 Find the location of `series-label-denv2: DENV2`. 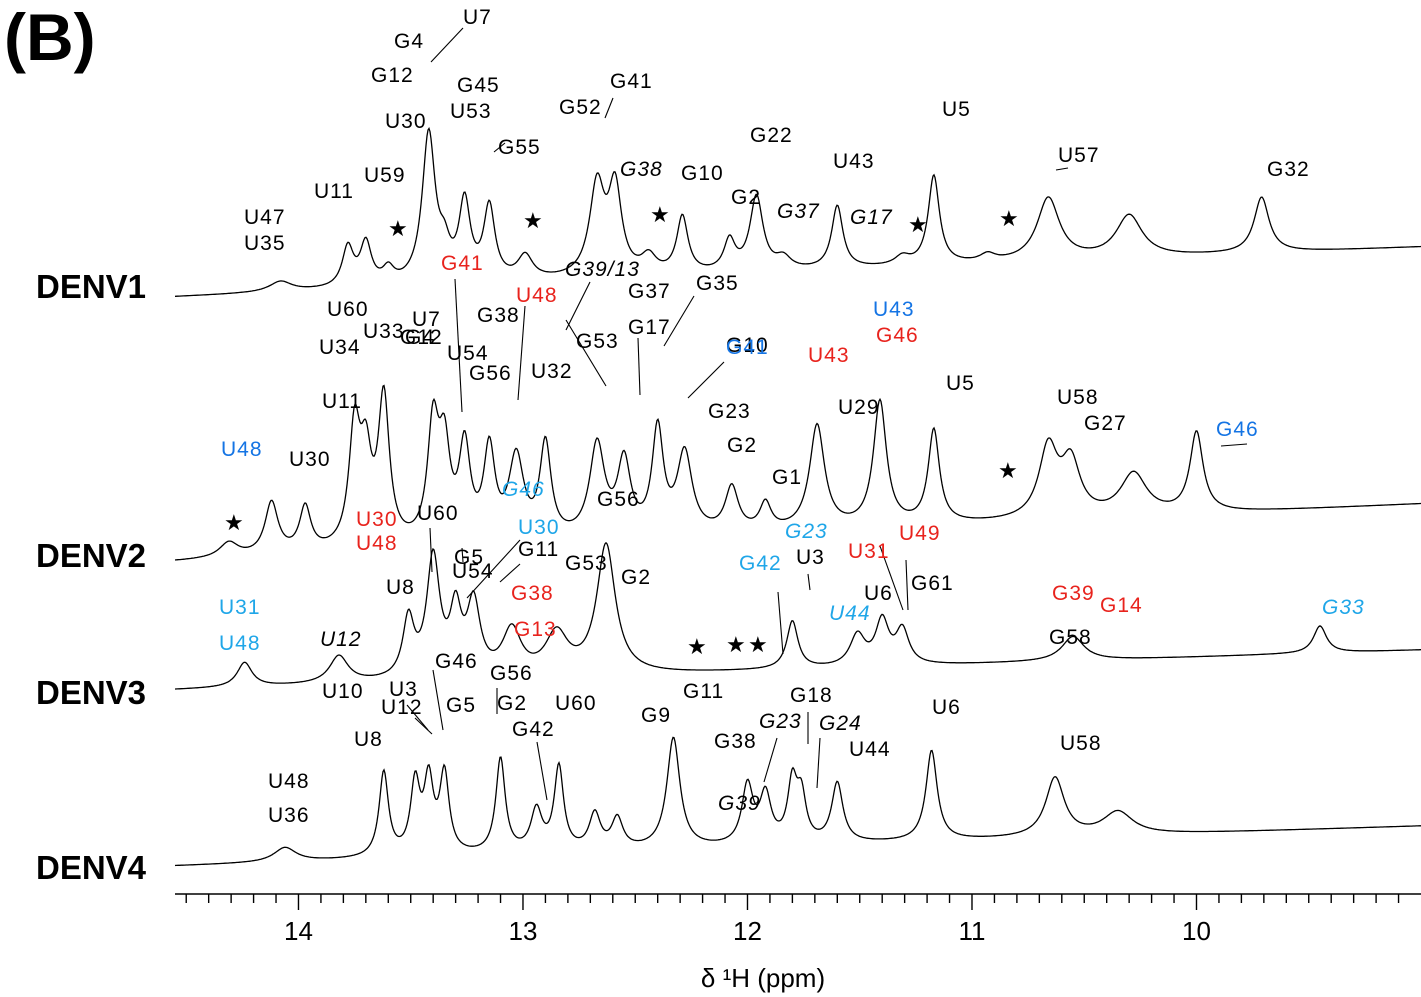

series-label-denv2: DENV2 is located at coordinates (91, 555).